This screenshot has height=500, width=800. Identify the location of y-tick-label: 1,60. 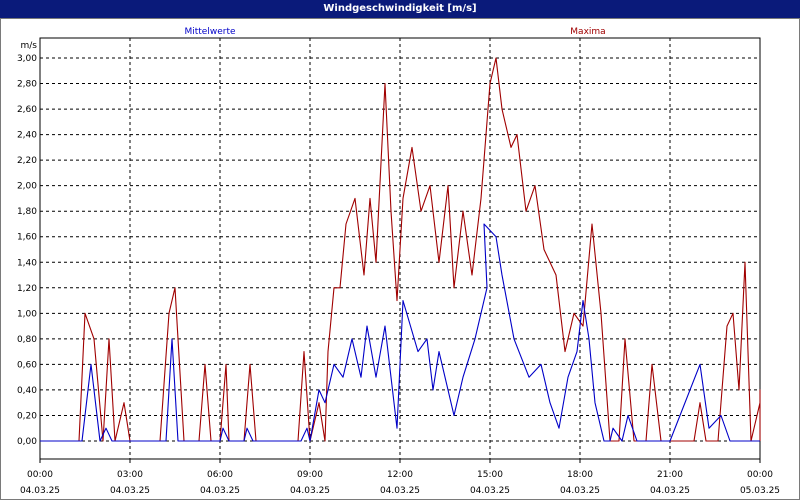
(27, 238).